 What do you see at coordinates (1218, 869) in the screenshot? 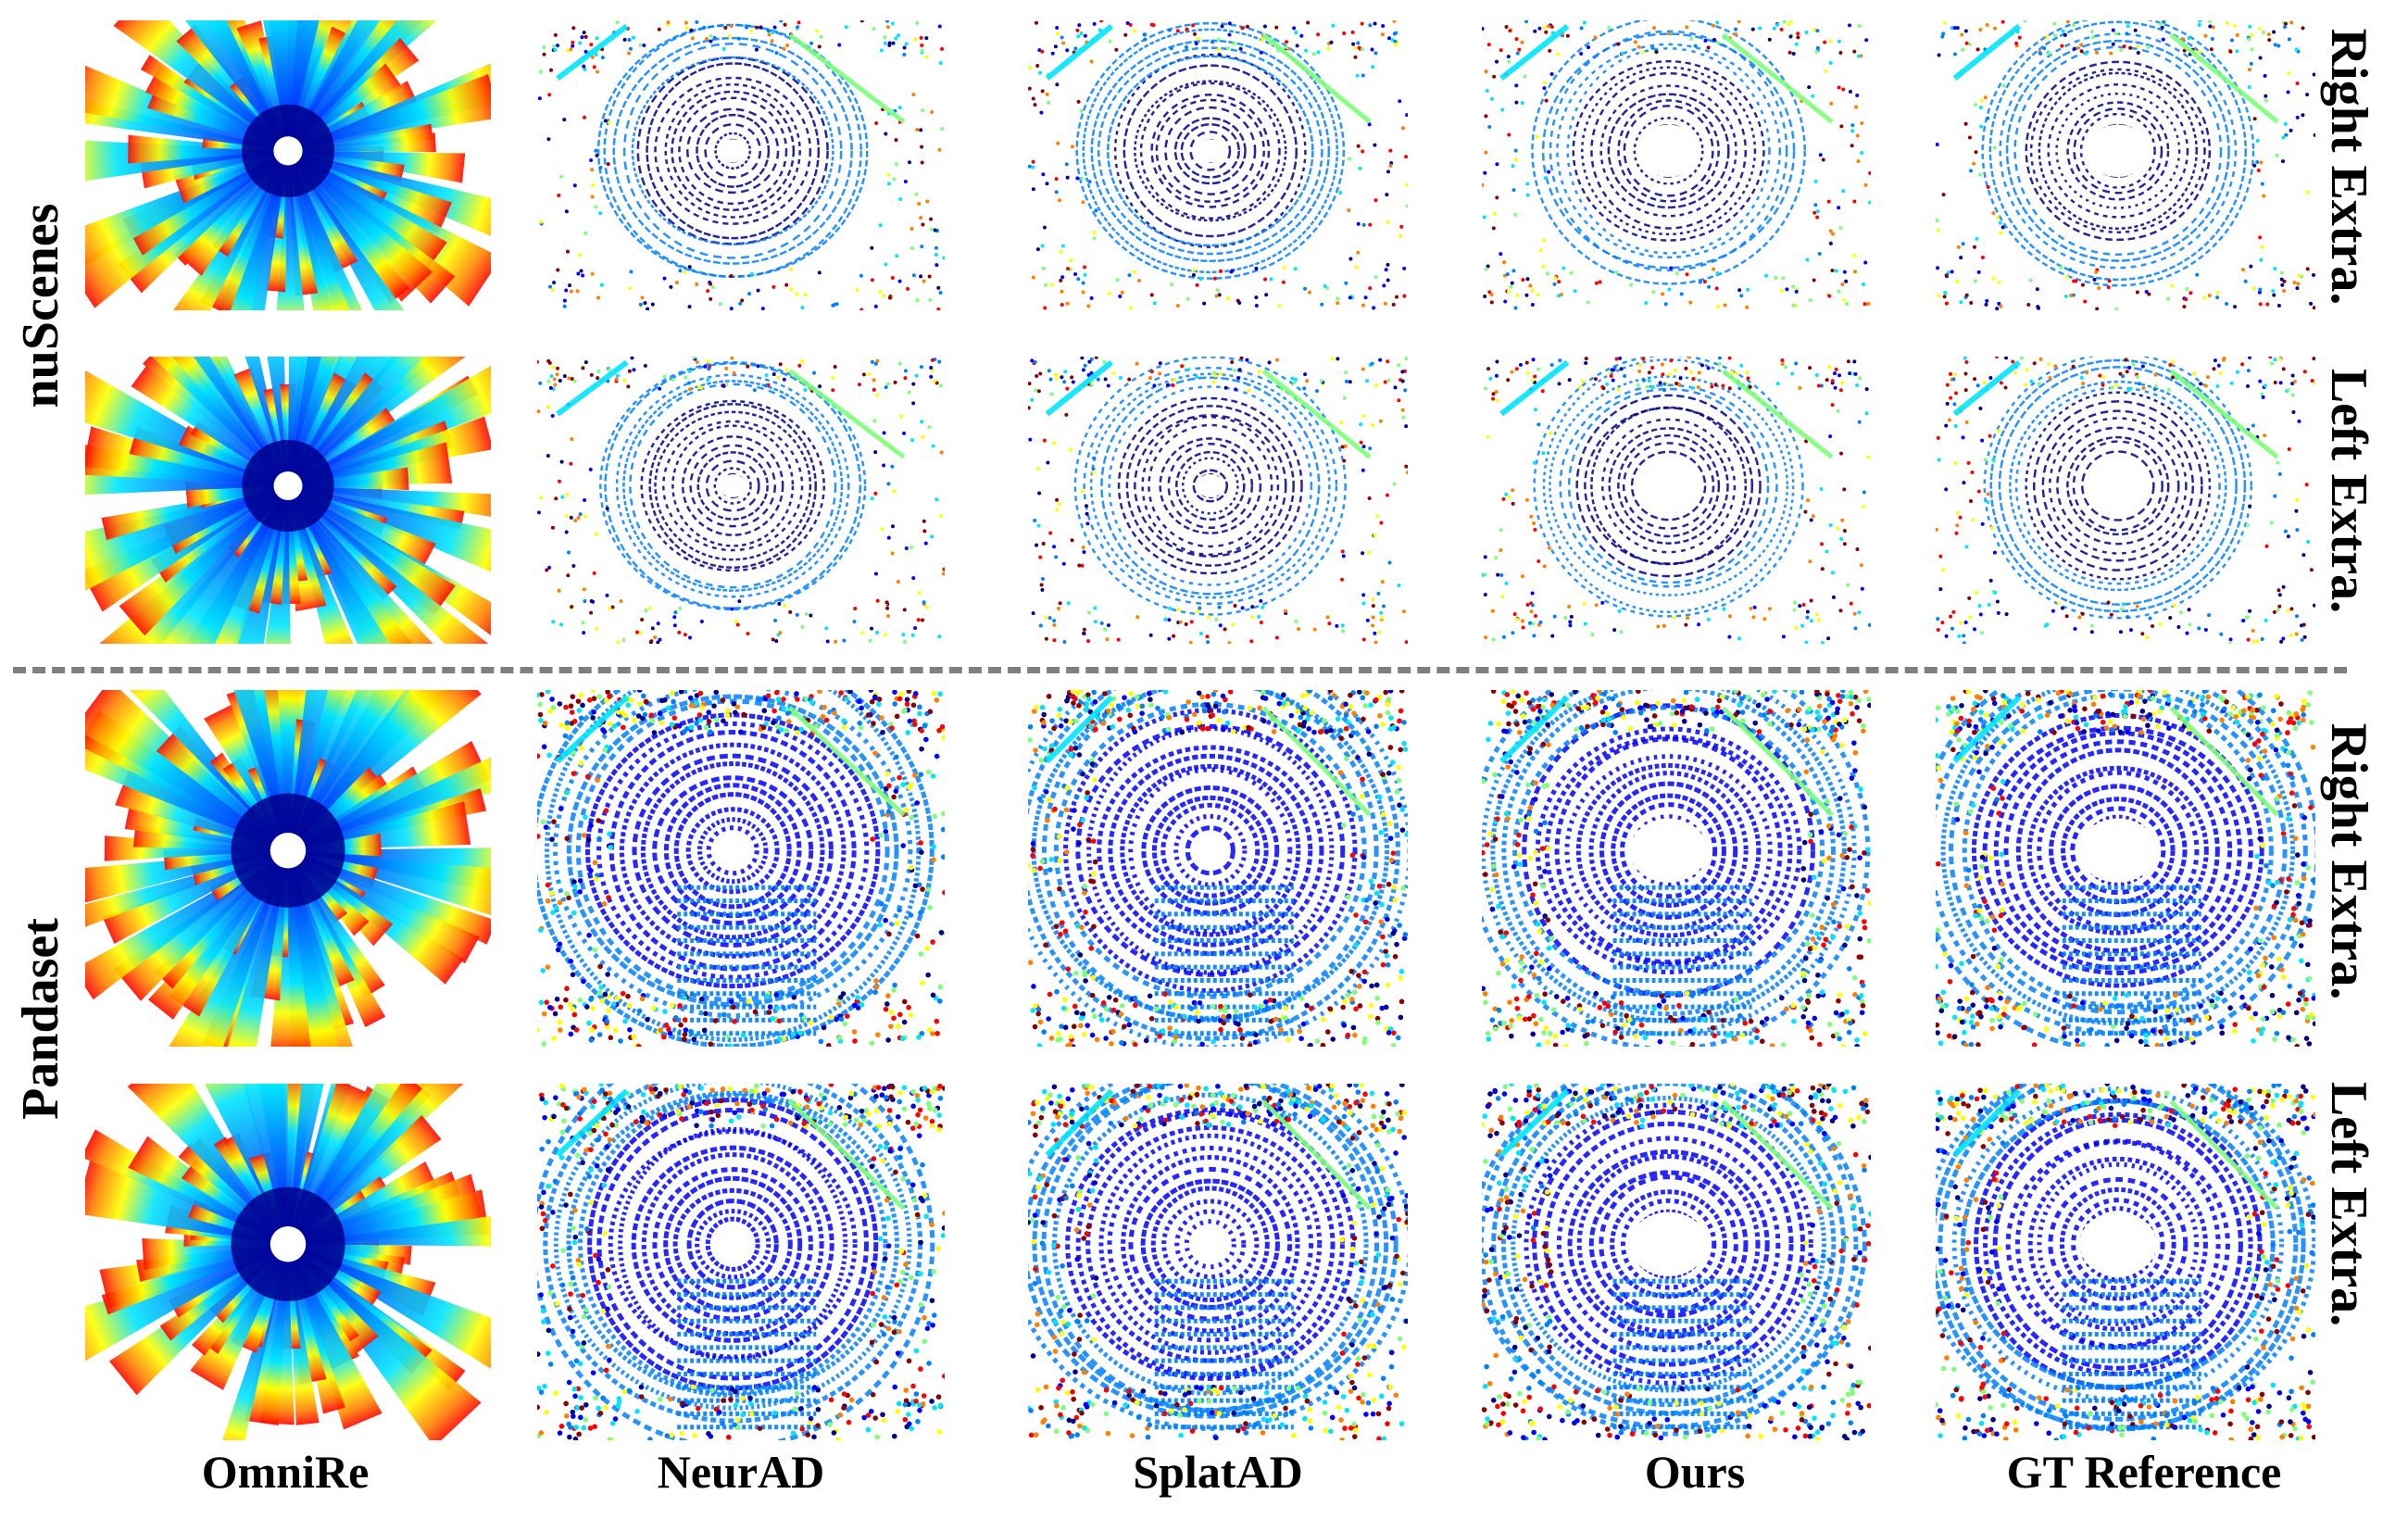
I see `lidar-panel-splatad-row3` at bounding box center [1218, 869].